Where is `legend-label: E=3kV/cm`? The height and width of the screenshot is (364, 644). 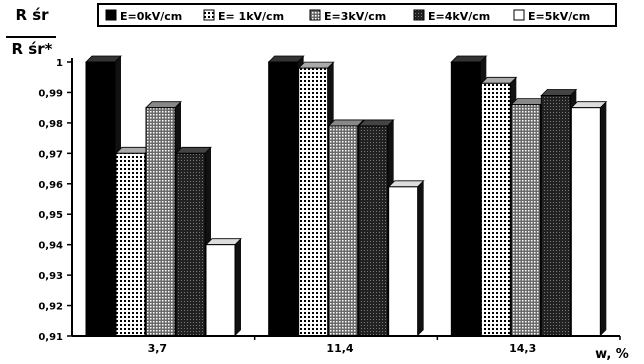 legend-label: E=3kV/cm is located at coordinates (355, 16).